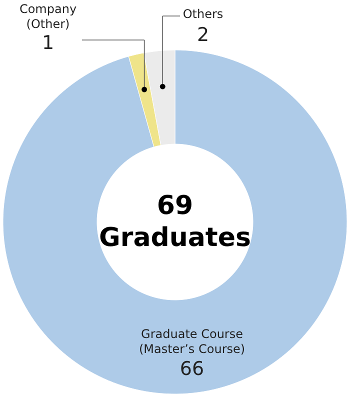 This screenshot has width=350, height=396. I want to click on slice-label: Graduate Course (Master’s Course), so click(192, 341).